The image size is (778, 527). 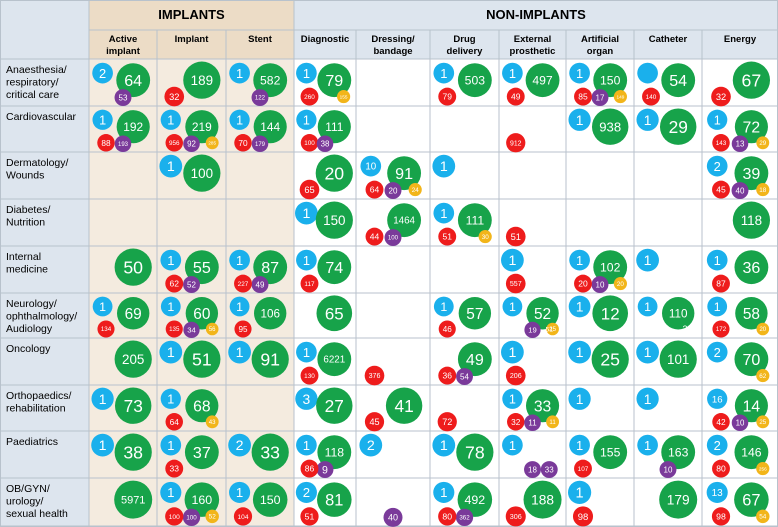 What do you see at coordinates (678, 313) in the screenshot?
I see `bubble-label: 110` at bounding box center [678, 313].